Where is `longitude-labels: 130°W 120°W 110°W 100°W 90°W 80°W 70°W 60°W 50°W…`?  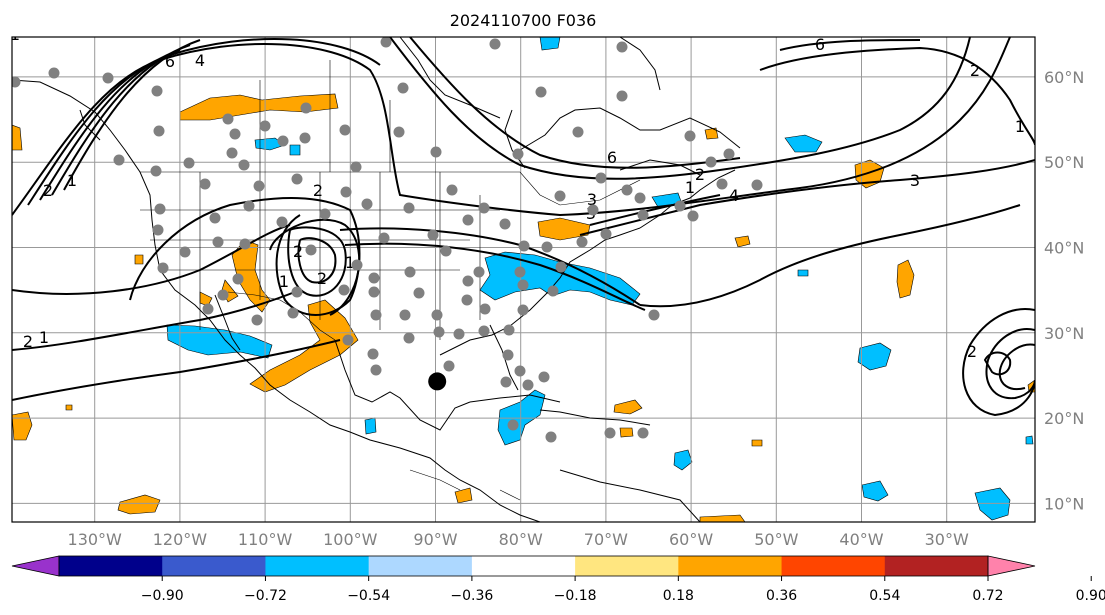 longitude-labels: 130°W 120°W 110°W 100°W 90°W 80°W 70°W 60°W 50°W… is located at coordinates (518, 539).